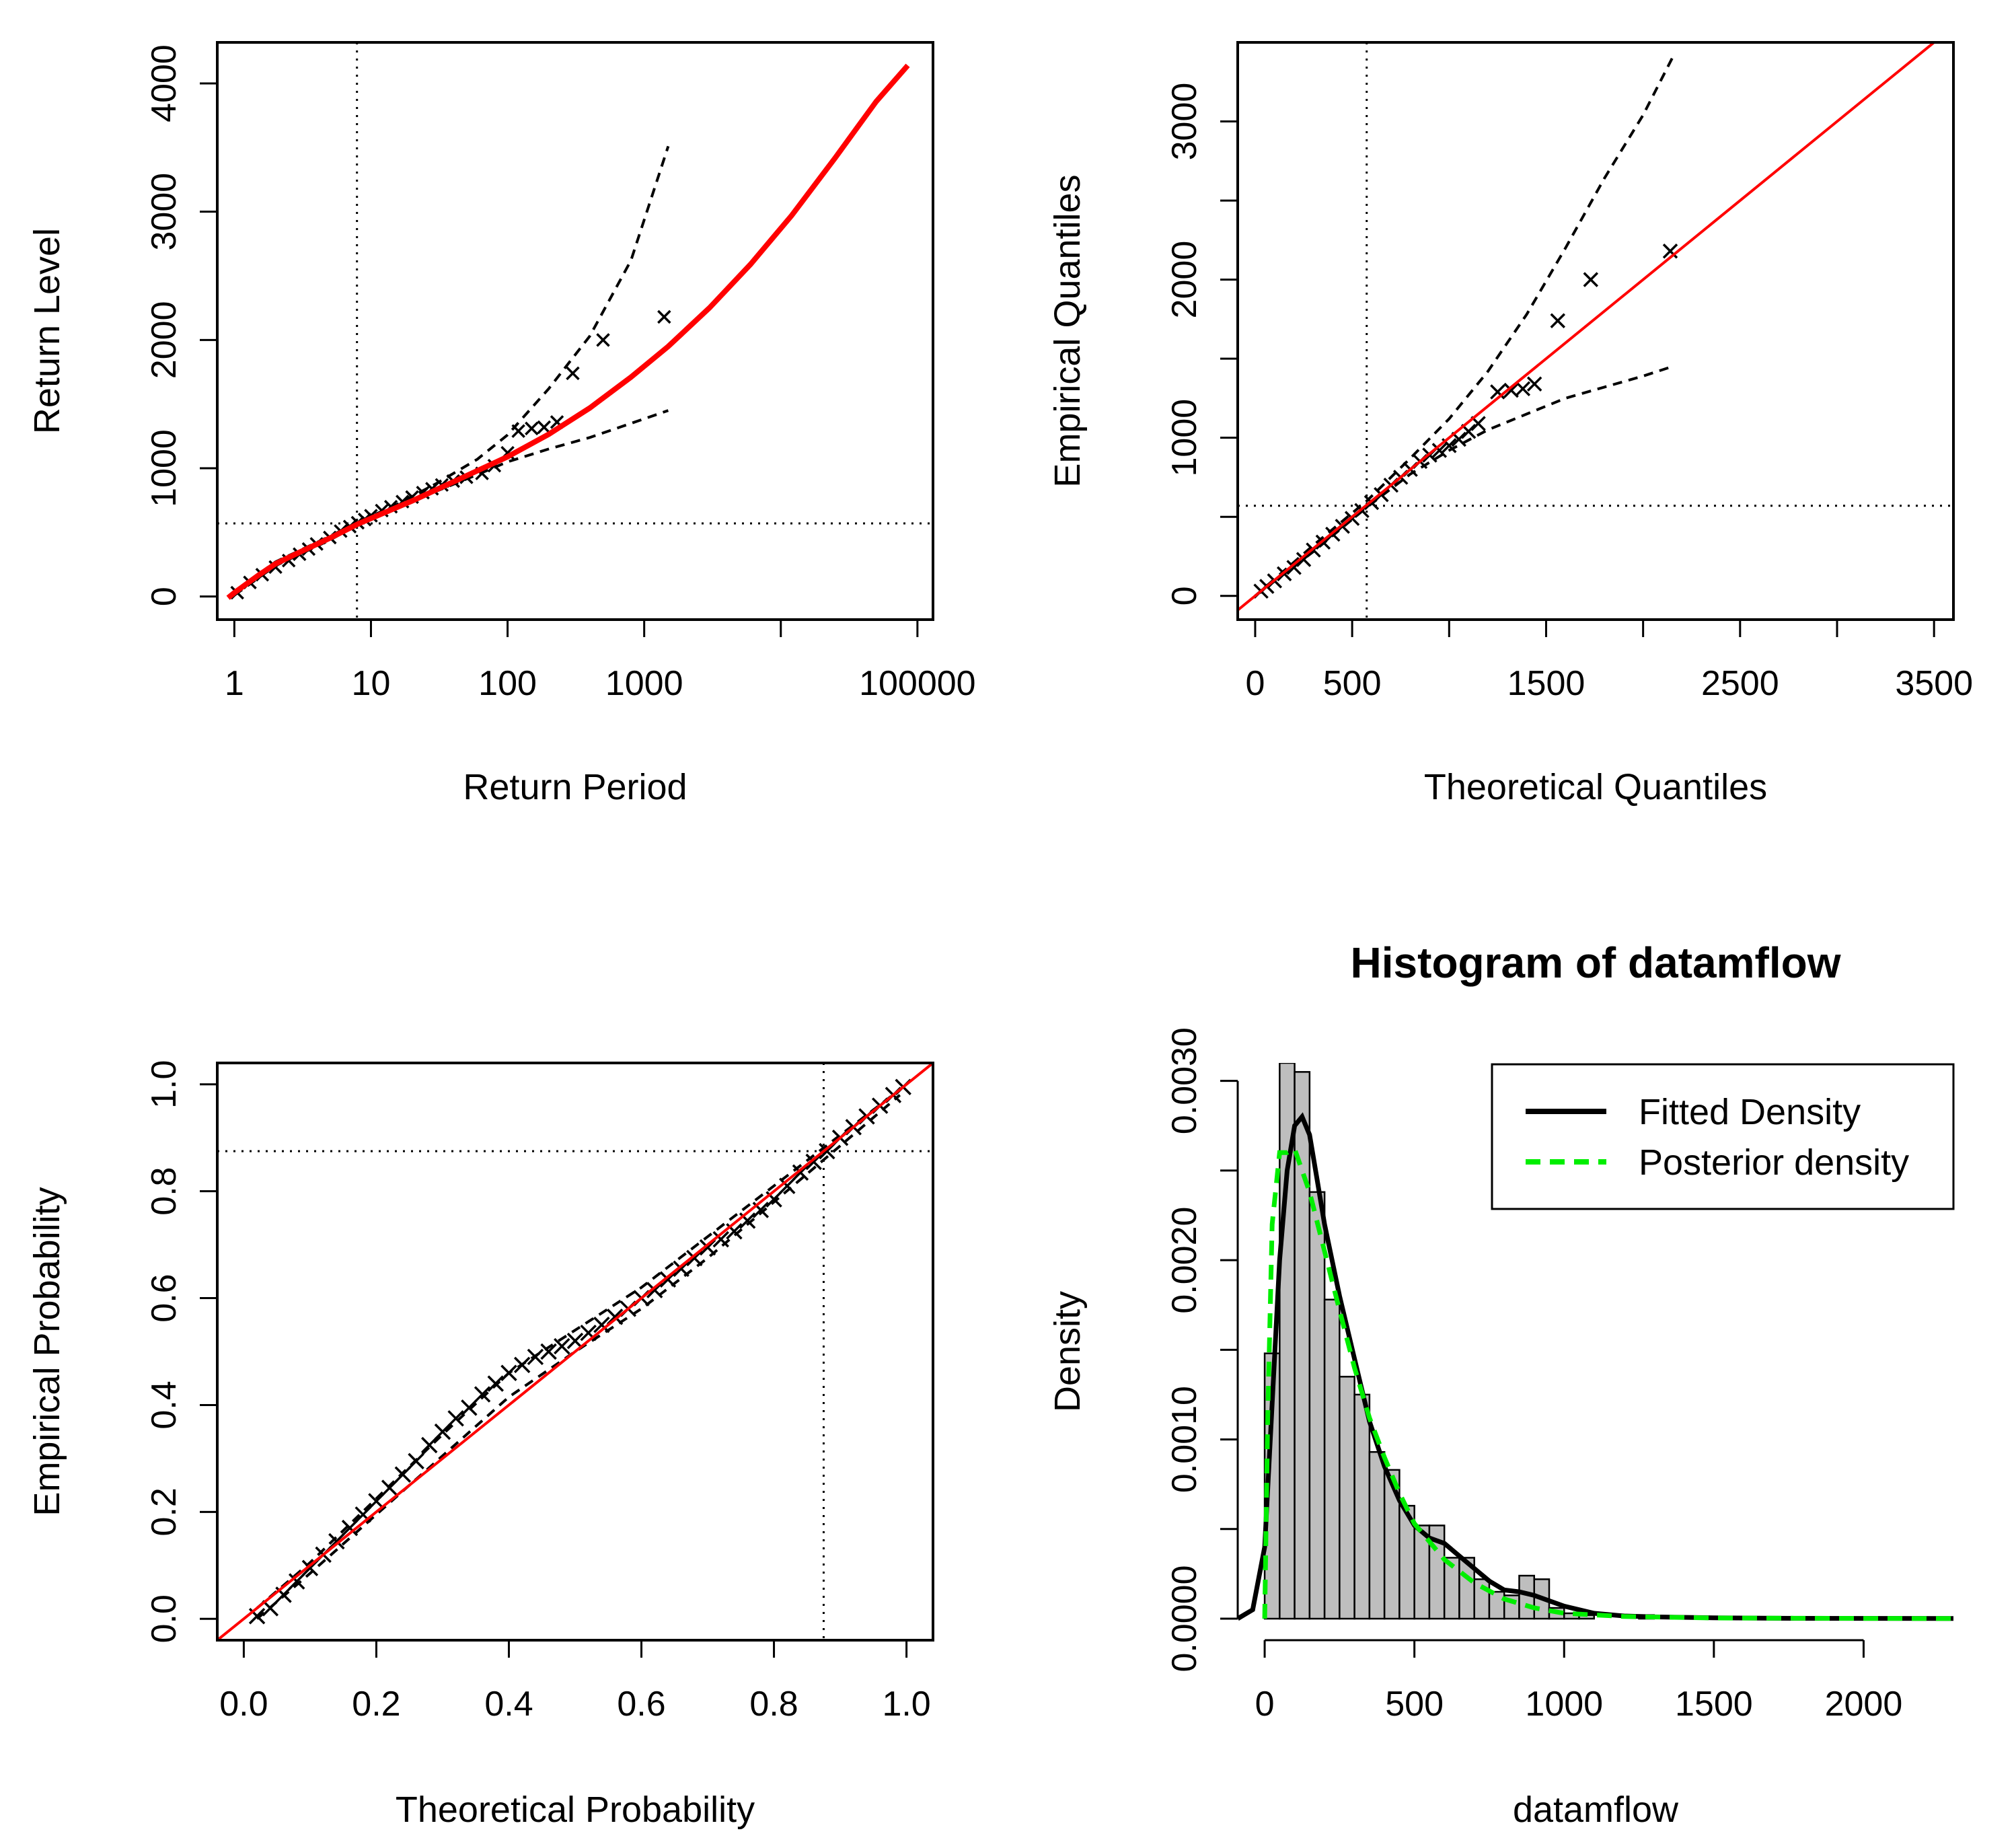 Image resolution: width=2016 pixels, height=1840 pixels. What do you see at coordinates (1934, 683) in the screenshot?
I see `x-tick-label: 3500` at bounding box center [1934, 683].